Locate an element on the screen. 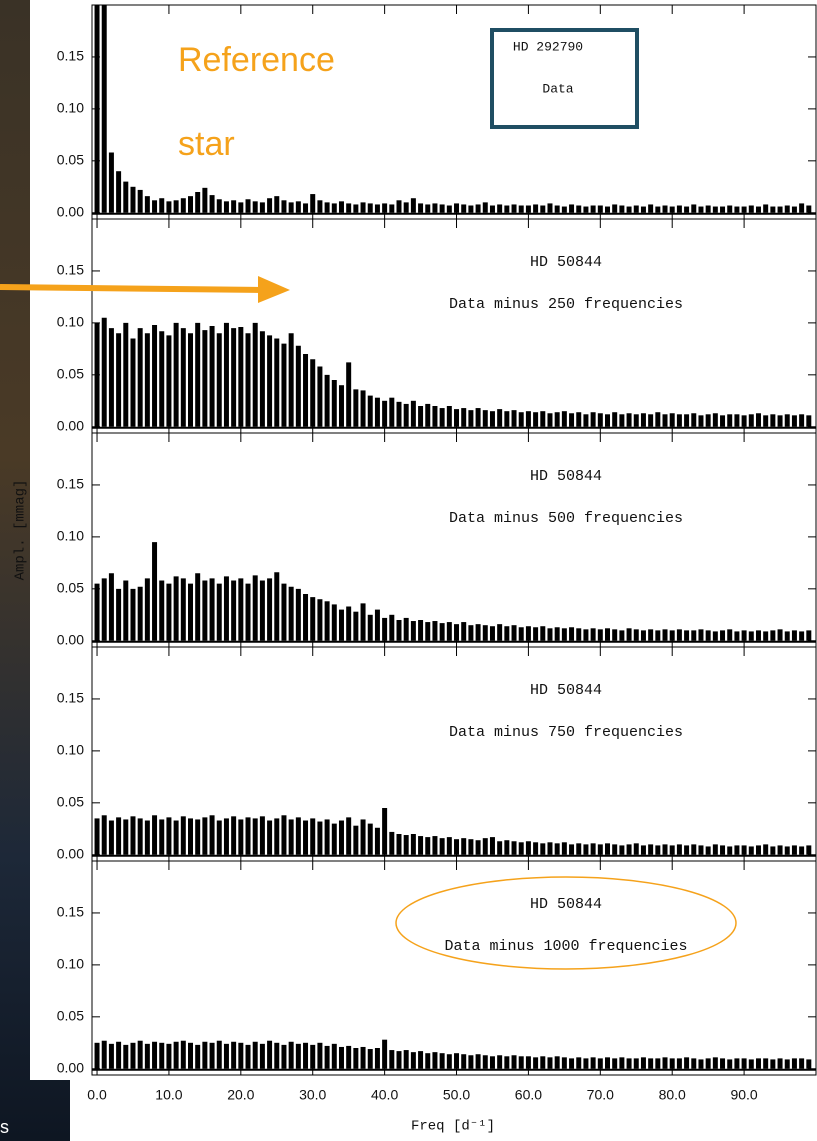  x-tick-label: 40.0 is located at coordinates (384, 1095).